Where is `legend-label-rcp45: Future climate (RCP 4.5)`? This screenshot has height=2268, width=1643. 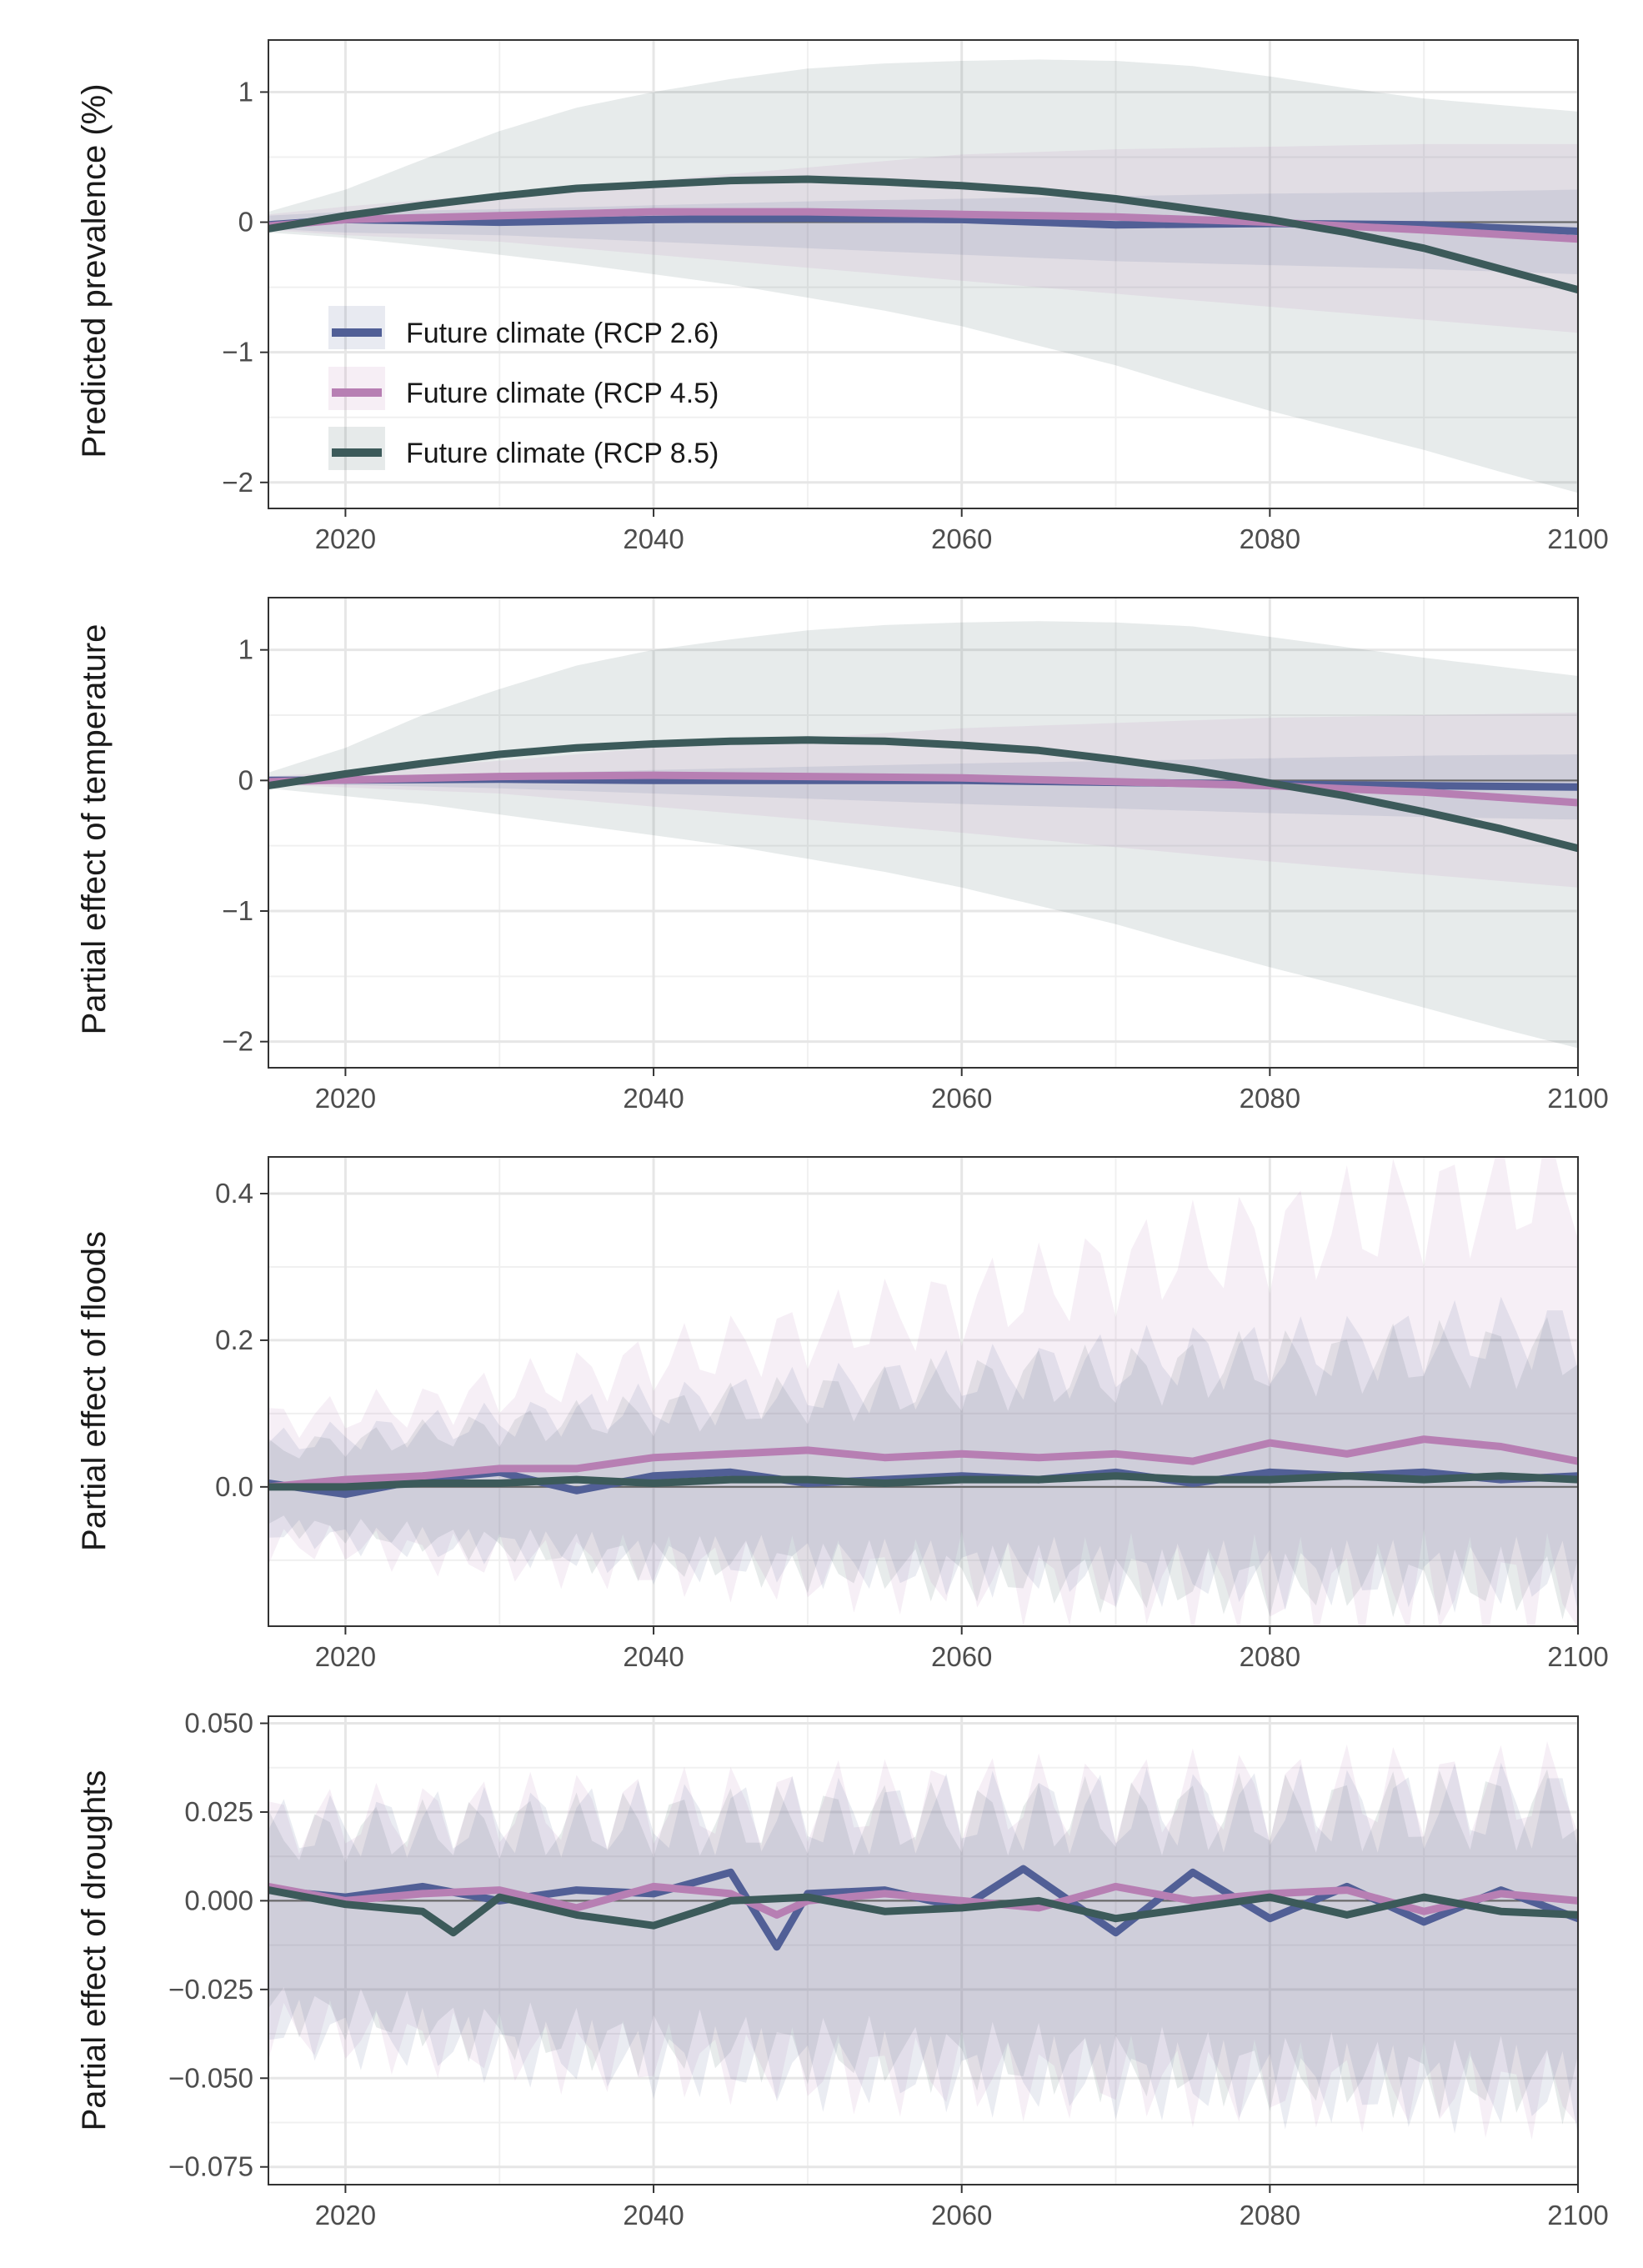
legend-label-rcp45: Future climate (RCP 4.5) is located at coordinates (562, 394).